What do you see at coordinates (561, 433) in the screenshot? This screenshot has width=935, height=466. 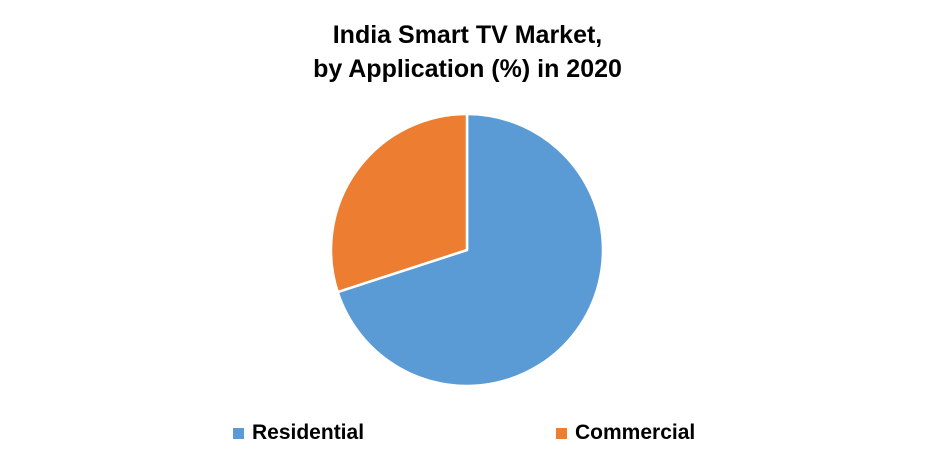 I see `legend-swatch-commercial` at bounding box center [561, 433].